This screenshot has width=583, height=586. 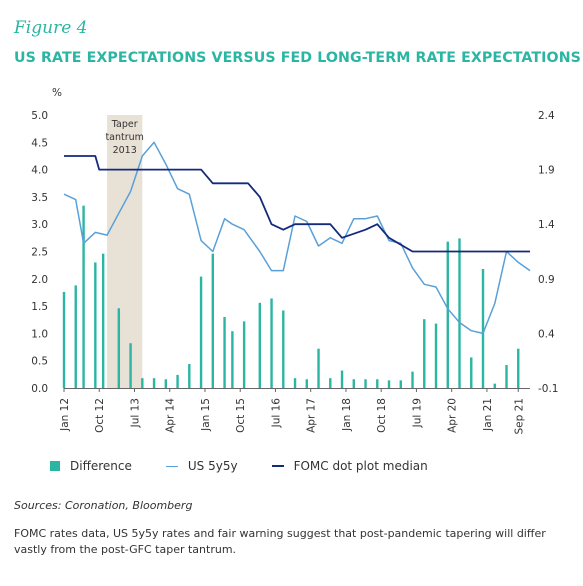 What do you see at coordinates (546, 171) in the screenshot?
I see `right-tick-label: 1.9` at bounding box center [546, 171].